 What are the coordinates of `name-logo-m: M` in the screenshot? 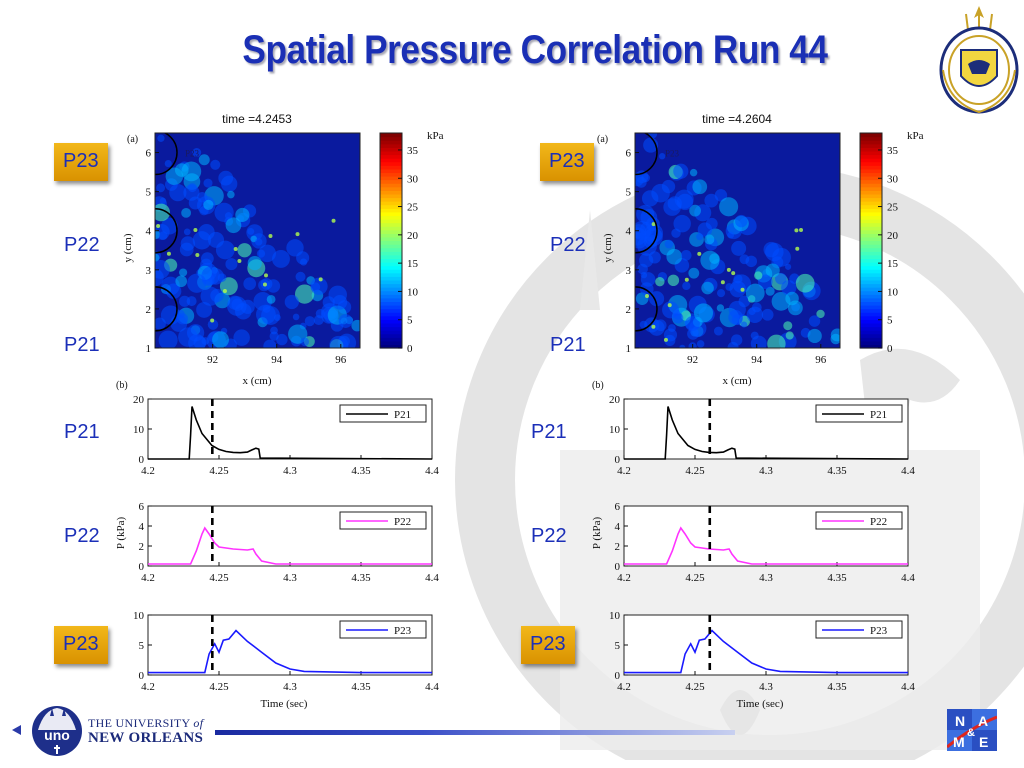 It's located at (959, 742).